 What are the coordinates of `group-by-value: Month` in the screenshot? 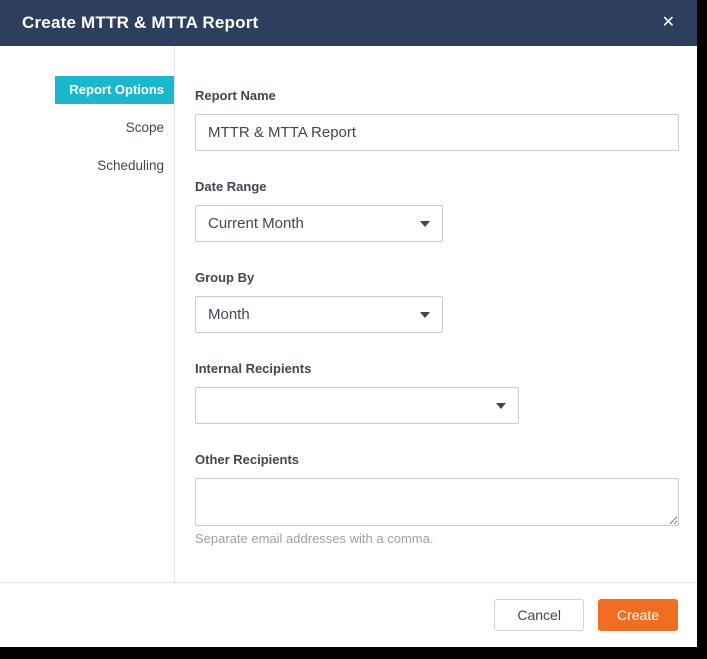 It's located at (229, 314).